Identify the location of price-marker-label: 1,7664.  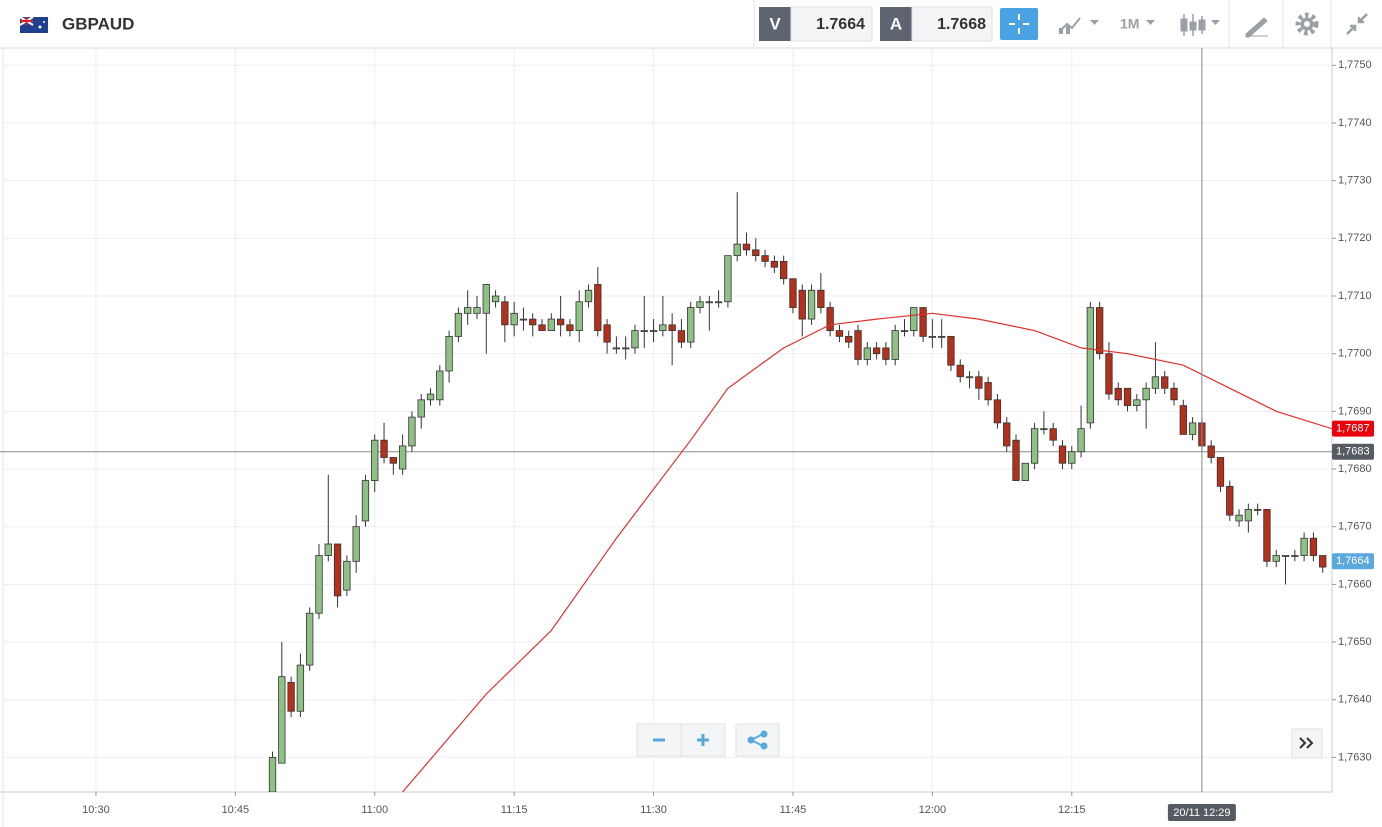
(1353, 561).